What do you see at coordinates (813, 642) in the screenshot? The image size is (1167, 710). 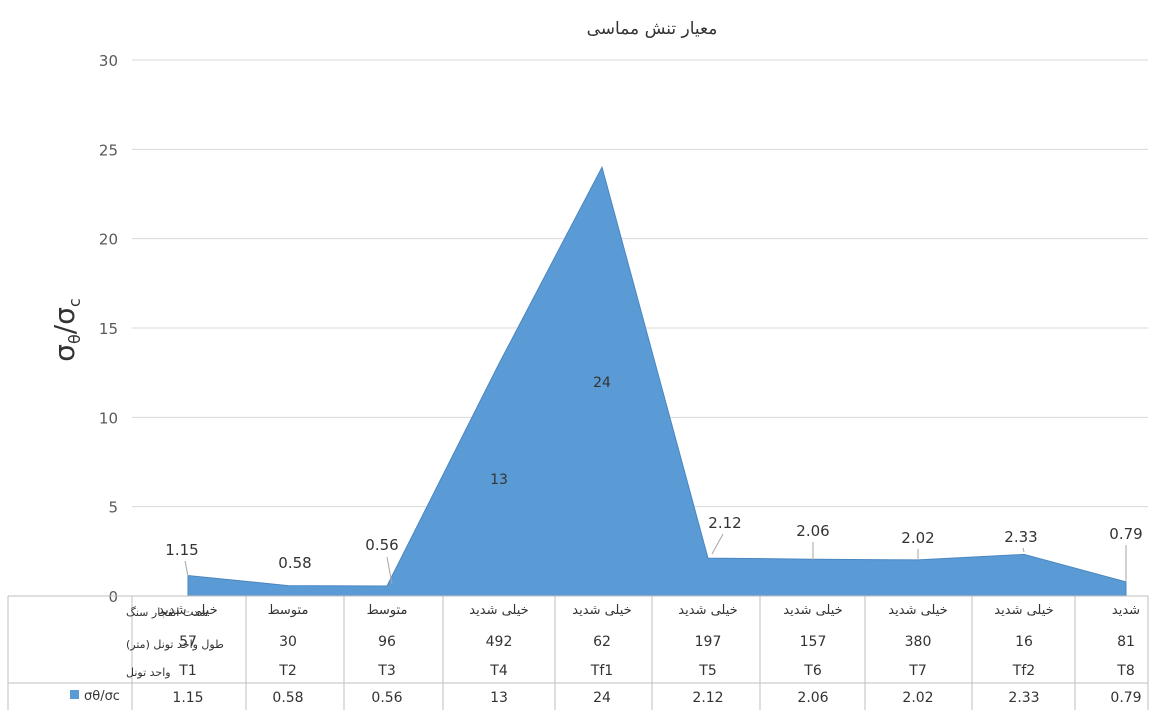 I see `table-cell: 157` at bounding box center [813, 642].